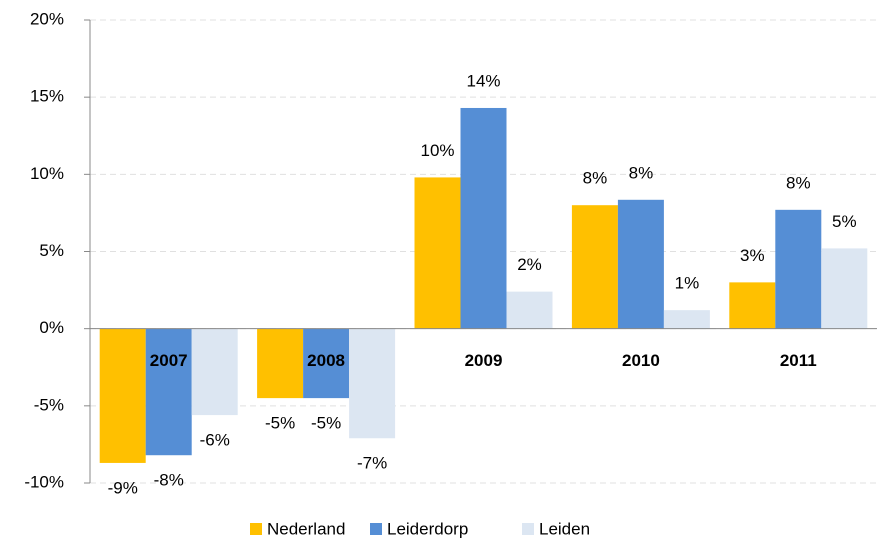 The image size is (887, 545). Describe the element at coordinates (47, 173) in the screenshot. I see `y-tick-label: 10%` at that location.